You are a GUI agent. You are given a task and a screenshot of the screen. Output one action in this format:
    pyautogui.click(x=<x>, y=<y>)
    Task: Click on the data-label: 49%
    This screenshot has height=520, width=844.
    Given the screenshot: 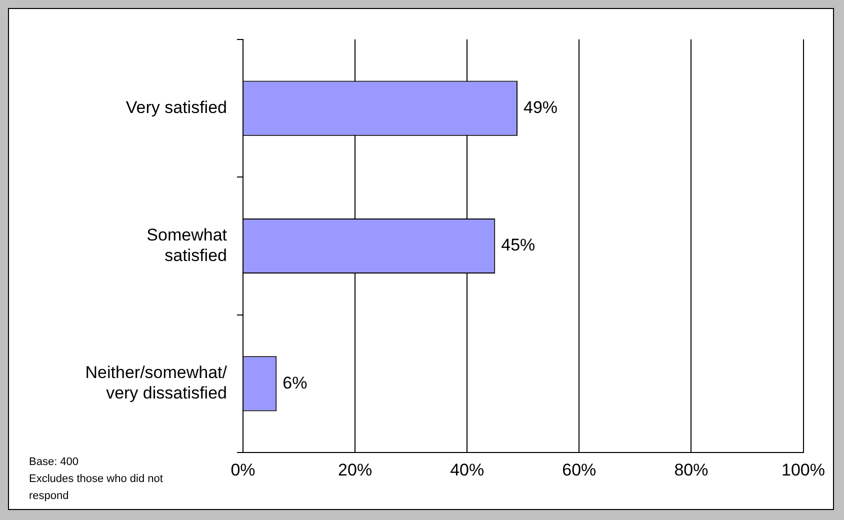 What is the action you would take?
    pyautogui.click(x=541, y=107)
    